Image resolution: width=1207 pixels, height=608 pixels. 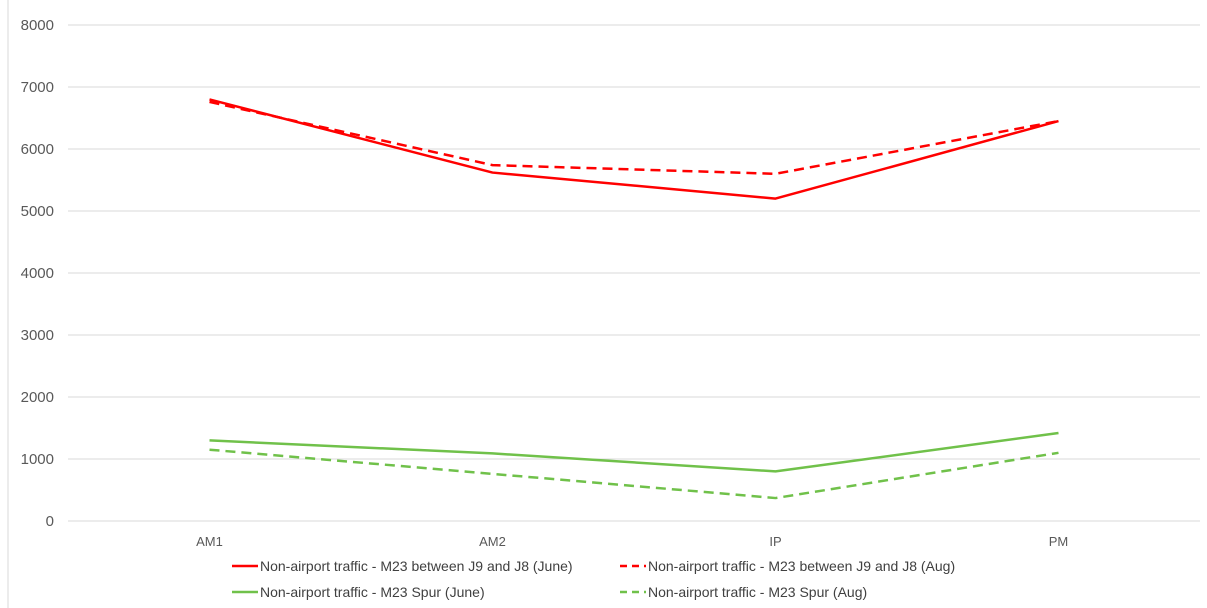 I want to click on legend-label: Non-airport traffic - M23 Spur (June), so click(x=372, y=592).